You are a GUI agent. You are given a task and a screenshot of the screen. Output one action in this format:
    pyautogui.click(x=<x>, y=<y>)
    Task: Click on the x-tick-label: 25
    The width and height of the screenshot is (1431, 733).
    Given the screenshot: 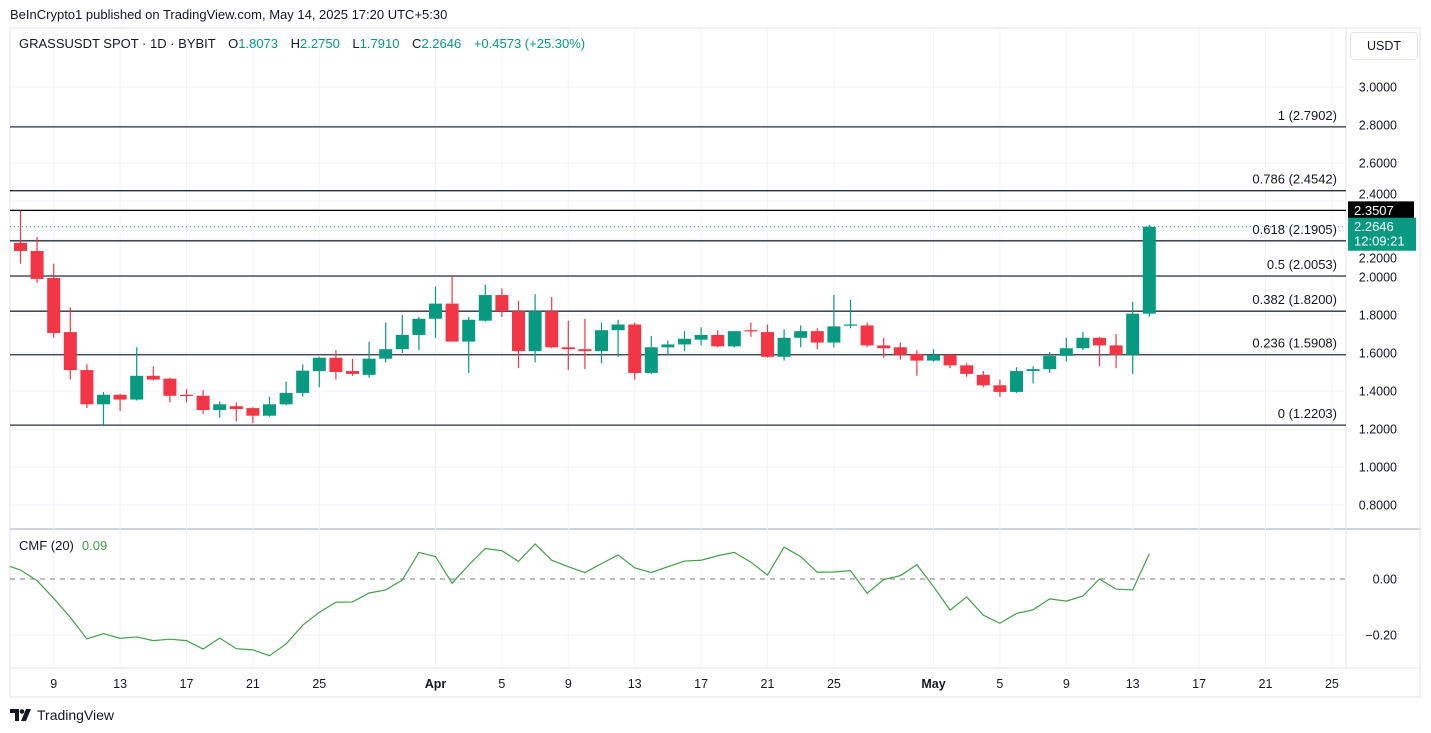 What is the action you would take?
    pyautogui.click(x=319, y=684)
    